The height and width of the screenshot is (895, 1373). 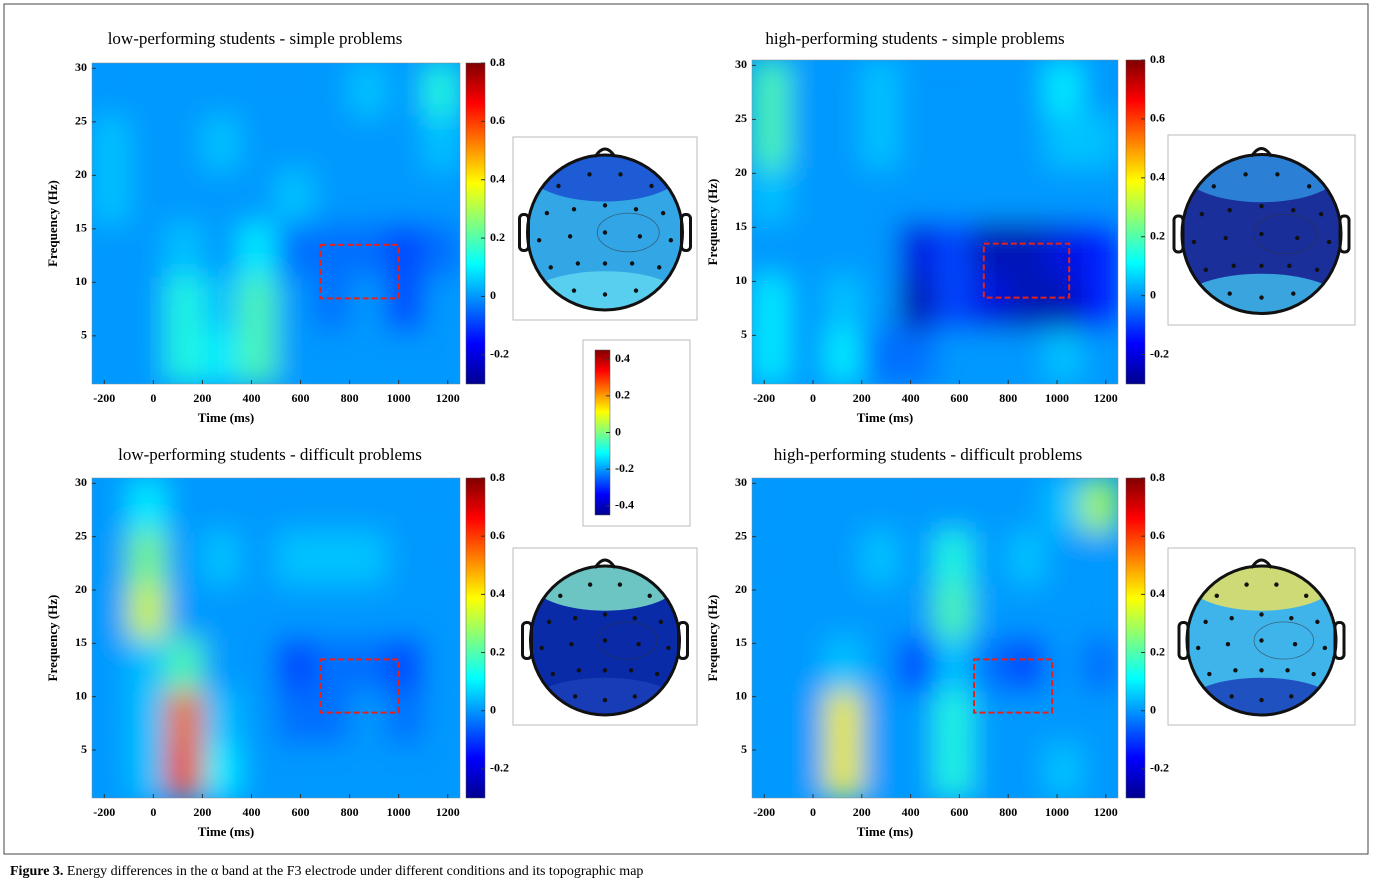 I want to click on heatmap-cells, so click(x=935, y=222).